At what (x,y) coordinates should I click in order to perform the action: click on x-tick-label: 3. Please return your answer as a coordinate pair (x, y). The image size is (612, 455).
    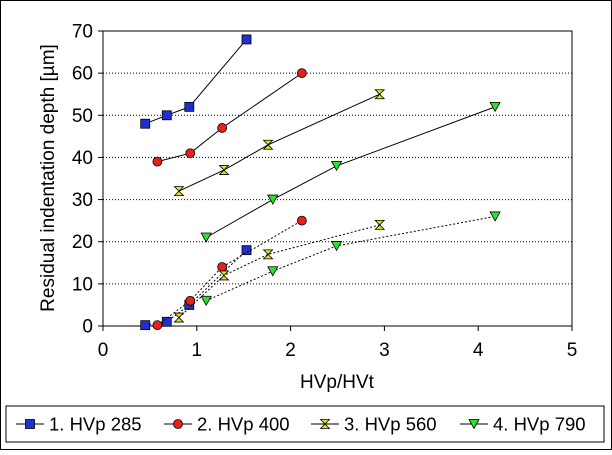
    Looking at the image, I should click on (384, 350).